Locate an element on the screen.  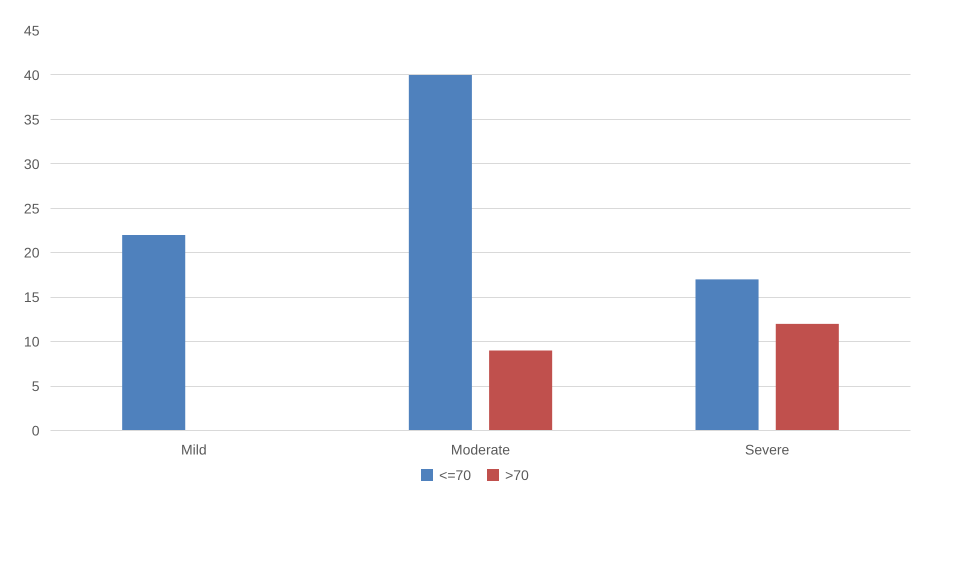
y-tick-label: 35 is located at coordinates (32, 119).